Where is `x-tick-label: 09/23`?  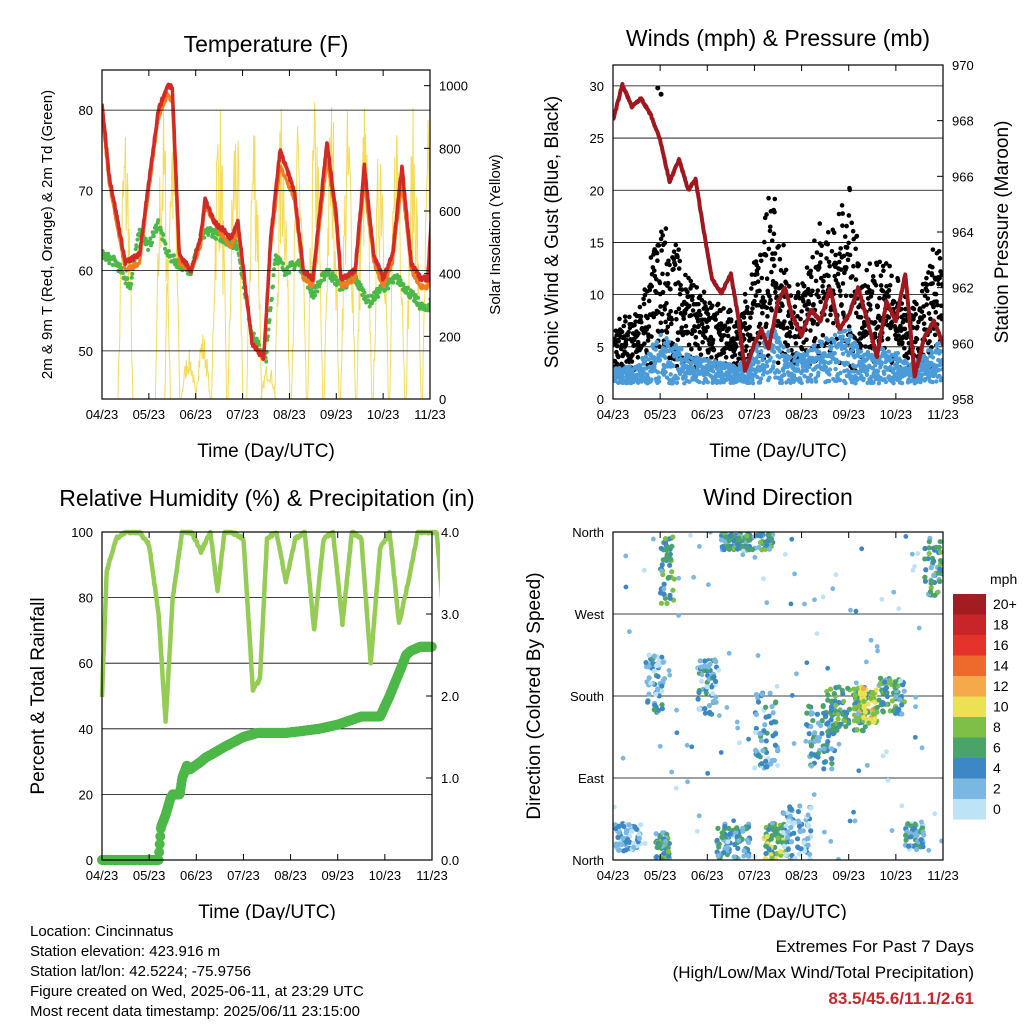 x-tick-label: 09/23 is located at coordinates (337, 875).